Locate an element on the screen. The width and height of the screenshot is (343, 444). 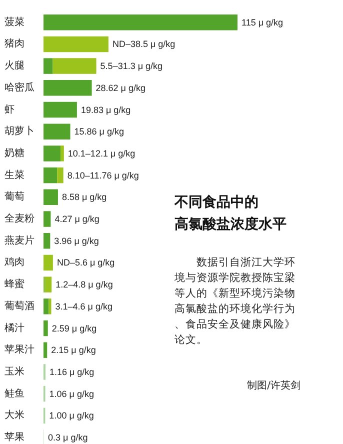
y-tick-label: 橘汁 is located at coordinates (14, 328).